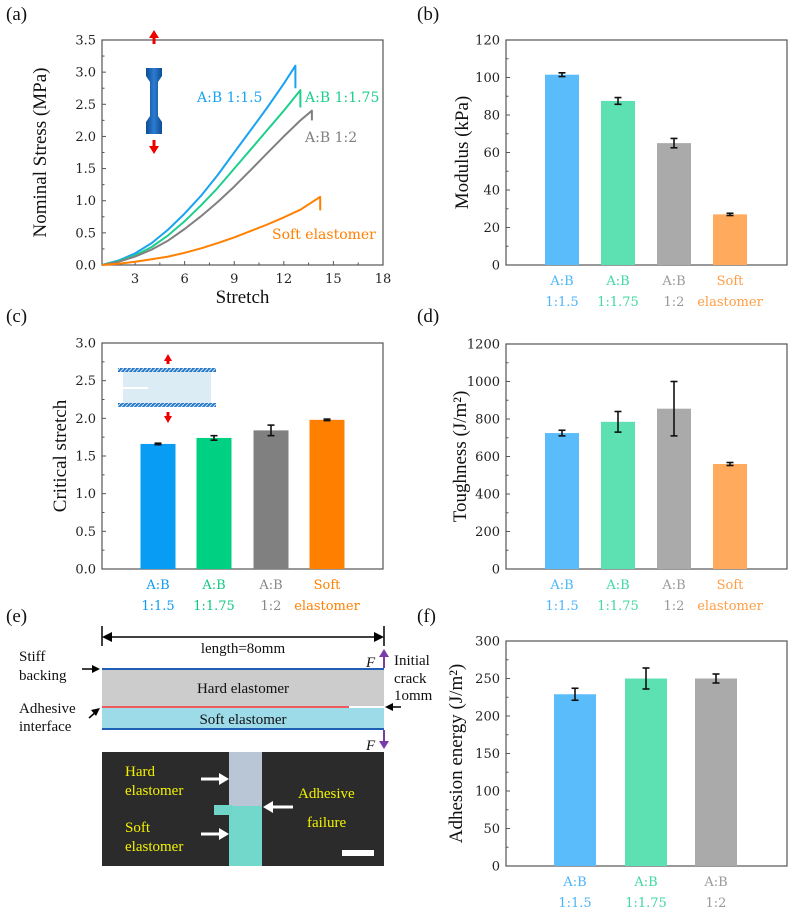  What do you see at coordinates (85, 41) in the screenshot?
I see `y-tick-label: 3.5` at bounding box center [85, 41].